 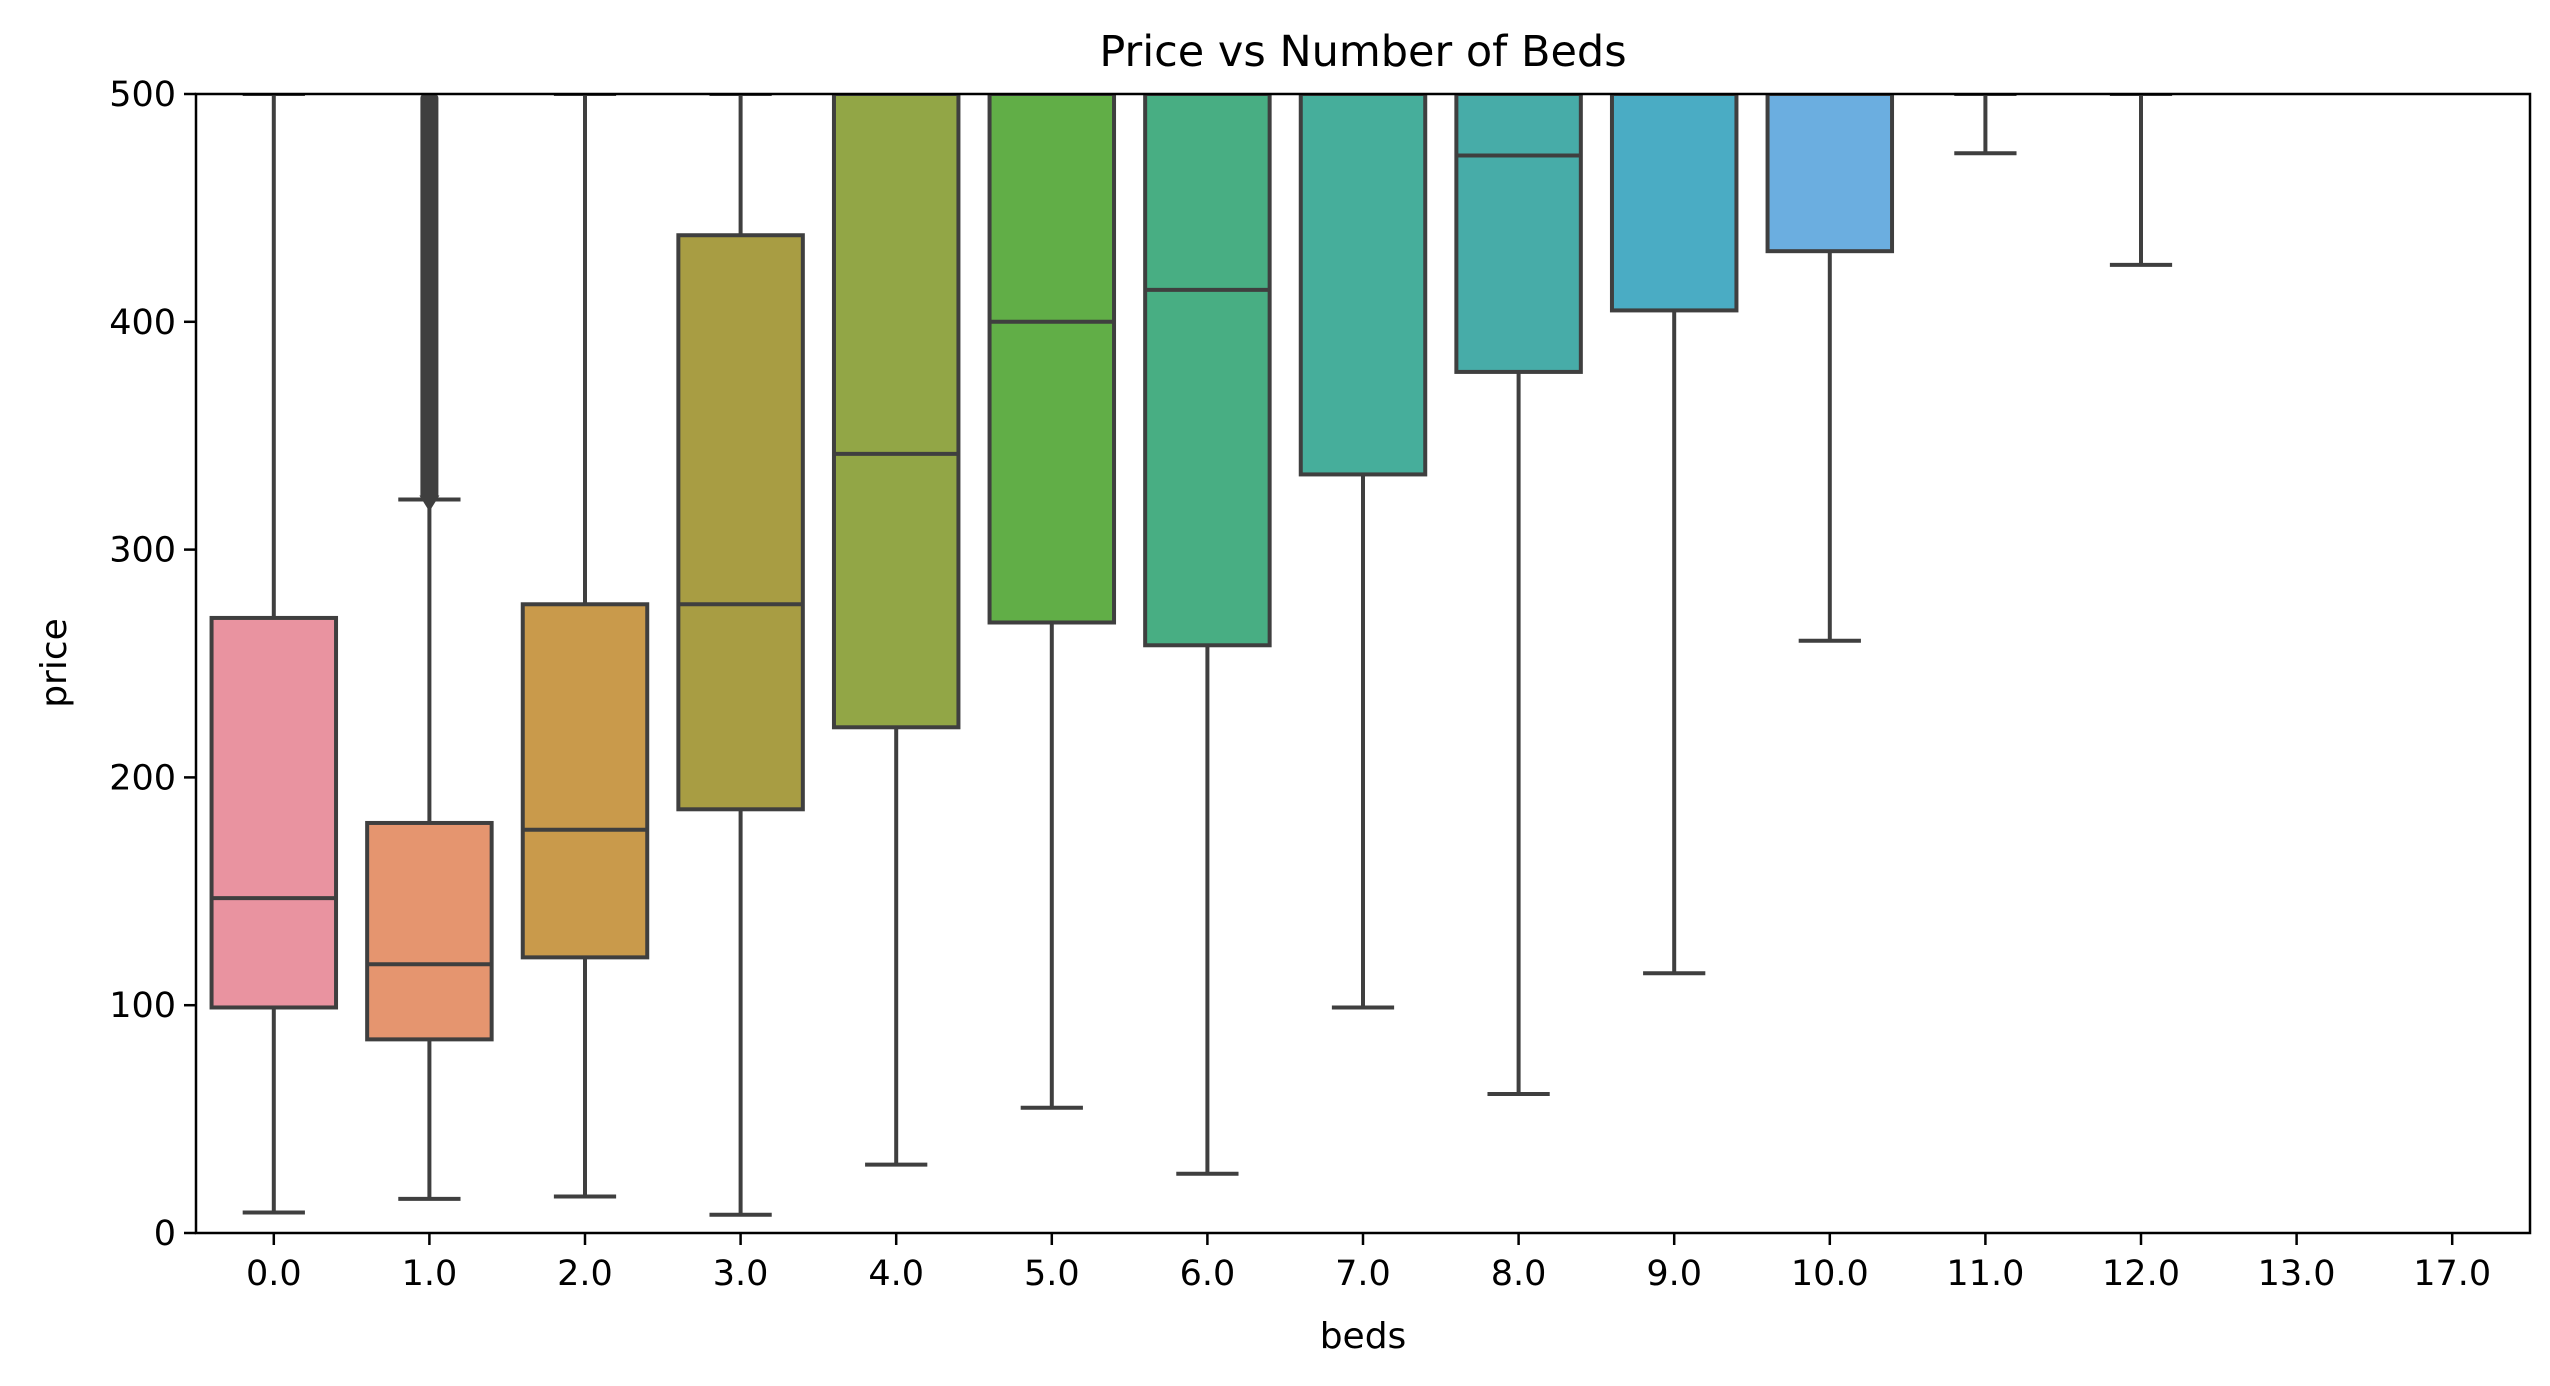 I want to click on box-group-4.0, so click(x=896, y=630).